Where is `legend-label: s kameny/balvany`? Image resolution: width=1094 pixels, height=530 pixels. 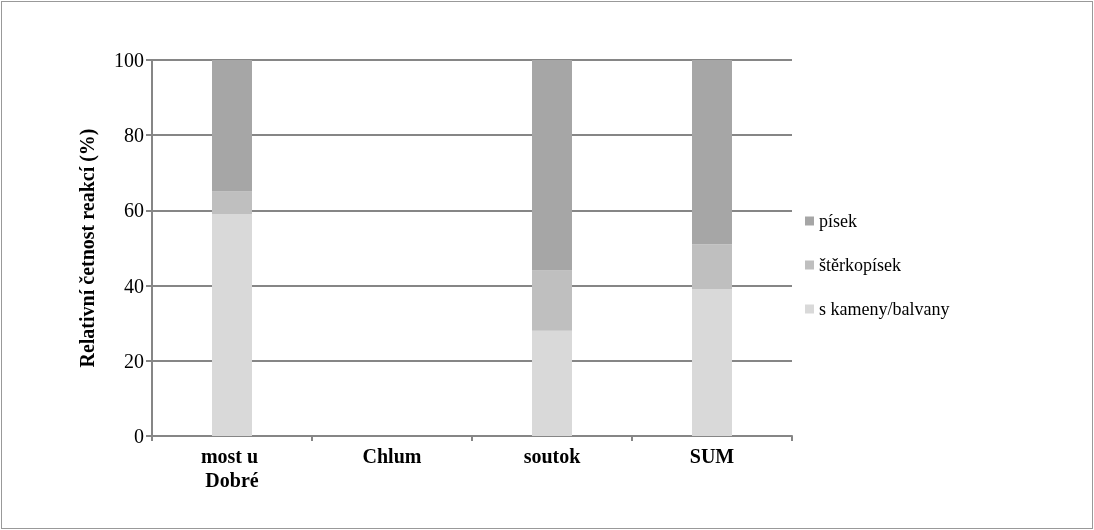 legend-label: s kameny/balvany is located at coordinates (884, 309).